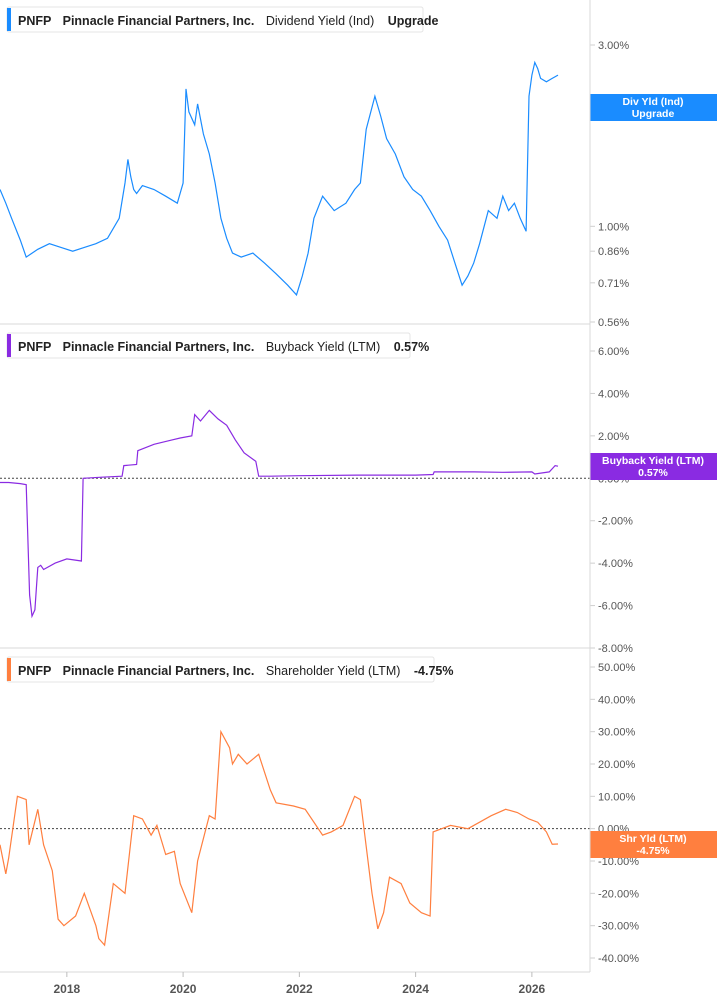  I want to click on x-axis-ticks: 2018 2020 2022 2024 2026, so click(299, 984).